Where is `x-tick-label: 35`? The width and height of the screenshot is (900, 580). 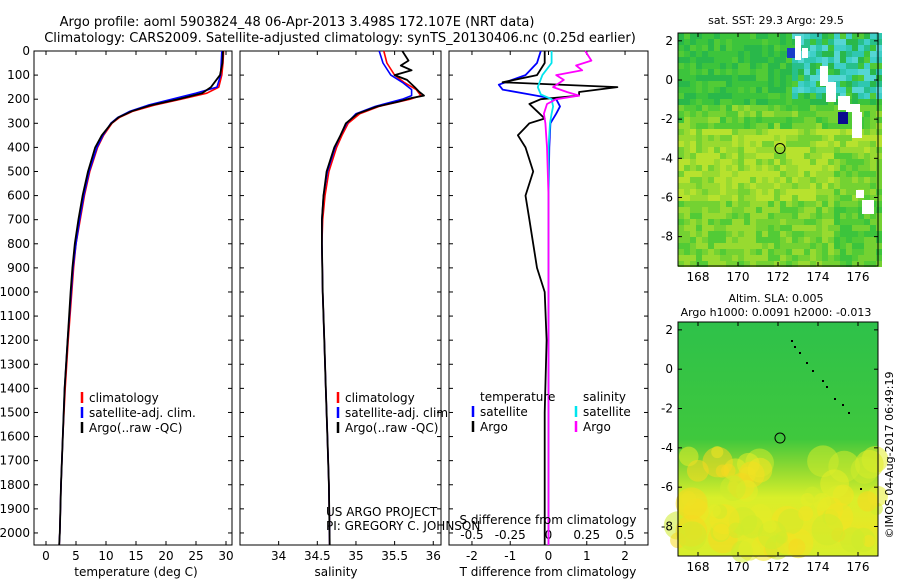 x-tick-label: 35 is located at coordinates (355, 556).